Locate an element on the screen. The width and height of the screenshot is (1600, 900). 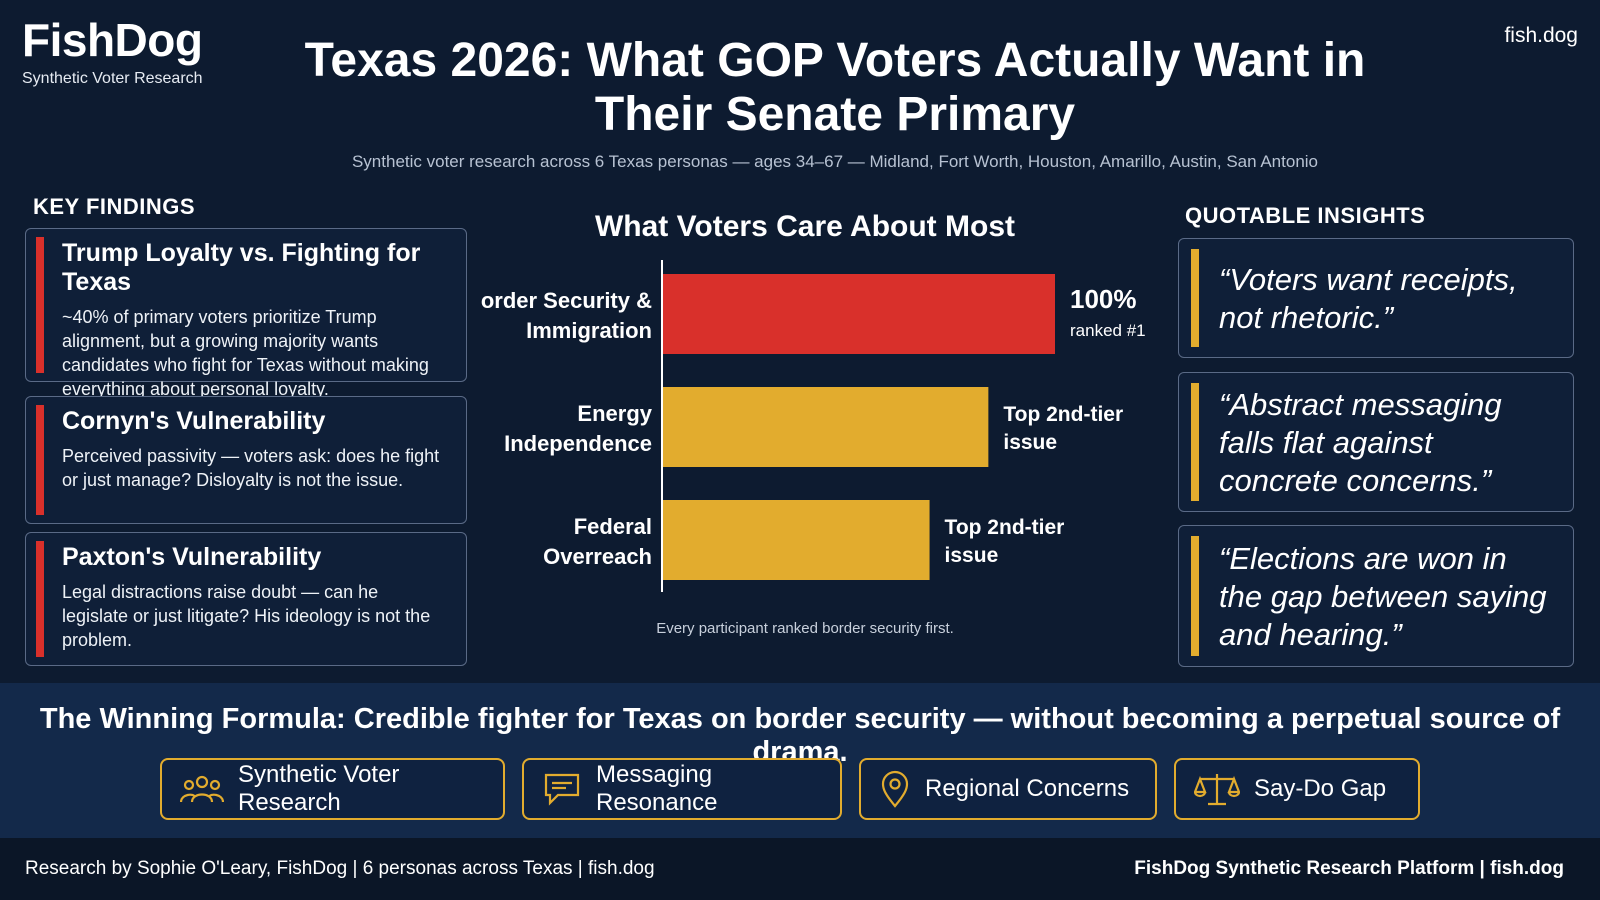
balance-scale-icon is located at coordinates (1217, 790).